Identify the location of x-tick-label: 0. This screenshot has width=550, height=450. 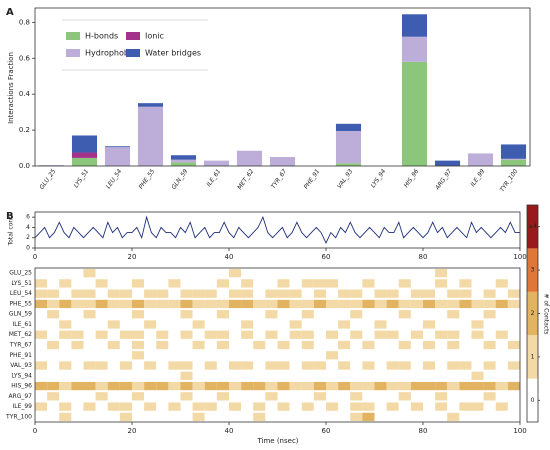
(35, 431).